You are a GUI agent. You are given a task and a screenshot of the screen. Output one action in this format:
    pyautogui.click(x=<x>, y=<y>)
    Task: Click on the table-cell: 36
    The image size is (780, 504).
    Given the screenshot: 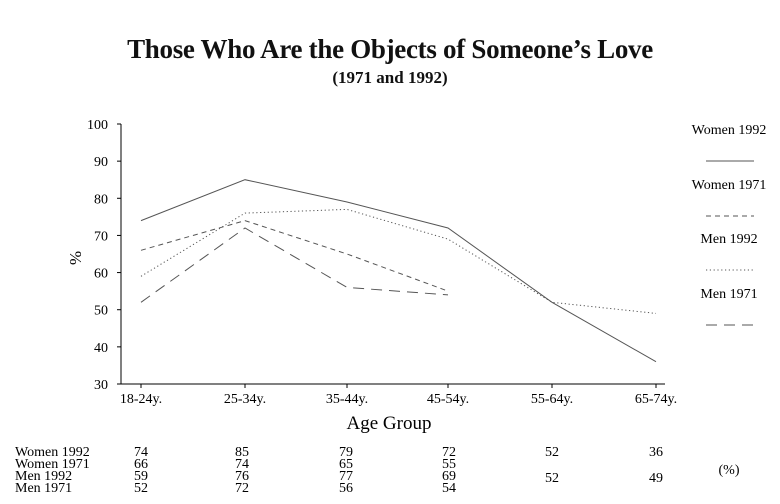 What is the action you would take?
    pyautogui.click(x=656, y=452)
    